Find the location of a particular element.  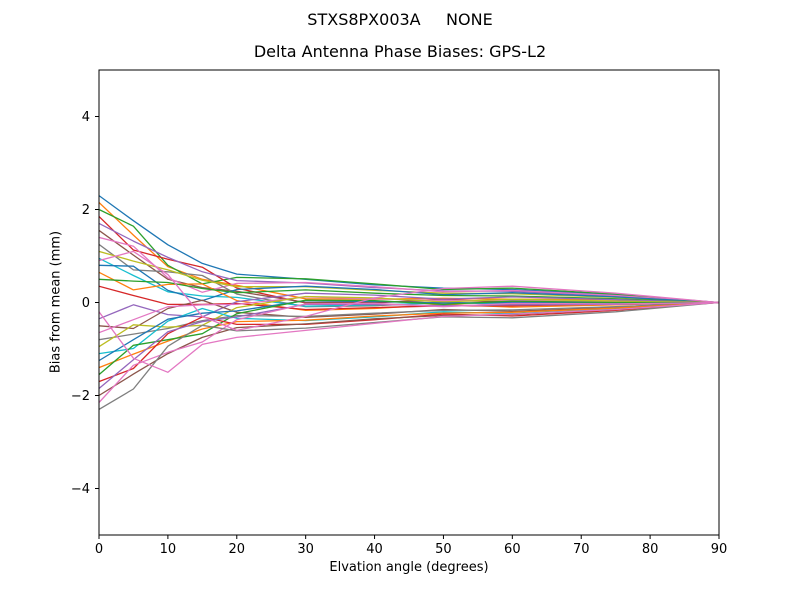

suptitle: STXS8PX003A NONE is located at coordinates (400, 19).